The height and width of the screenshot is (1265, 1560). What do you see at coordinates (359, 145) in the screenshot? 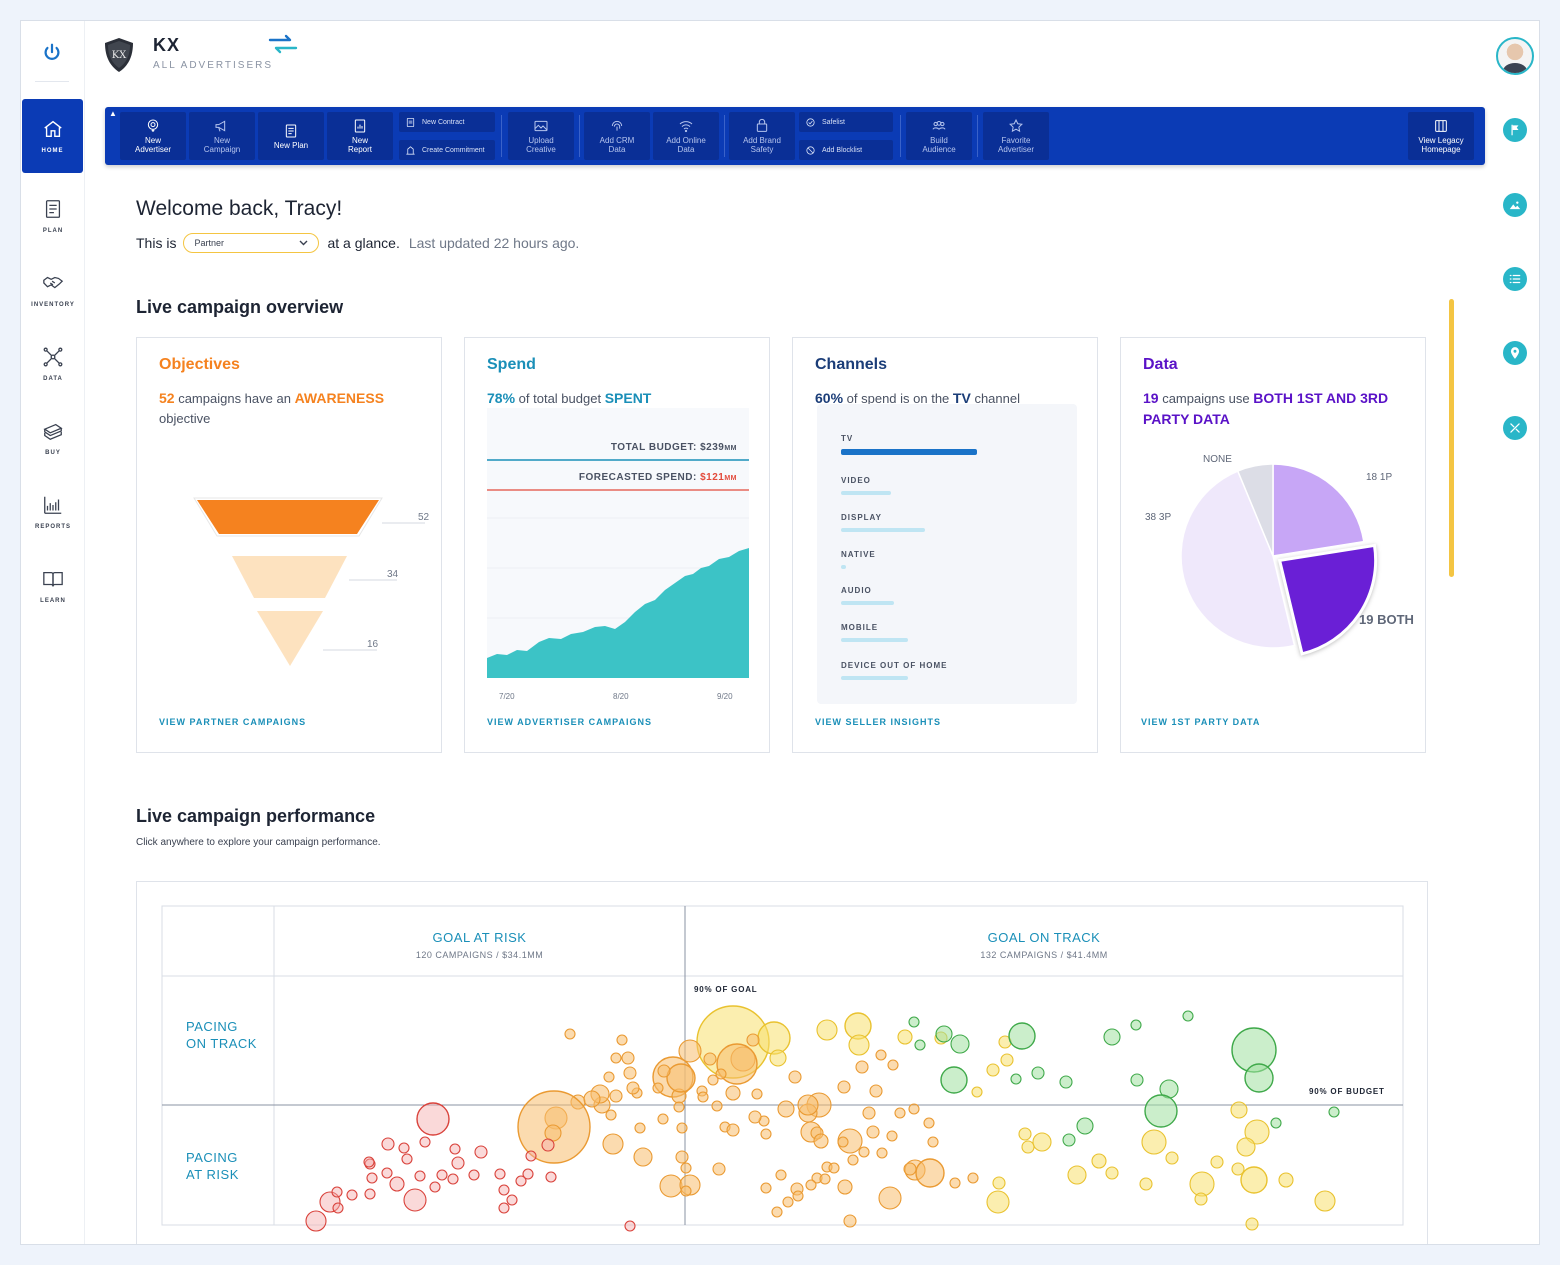
I see `new-report-label: New Report` at bounding box center [359, 145].